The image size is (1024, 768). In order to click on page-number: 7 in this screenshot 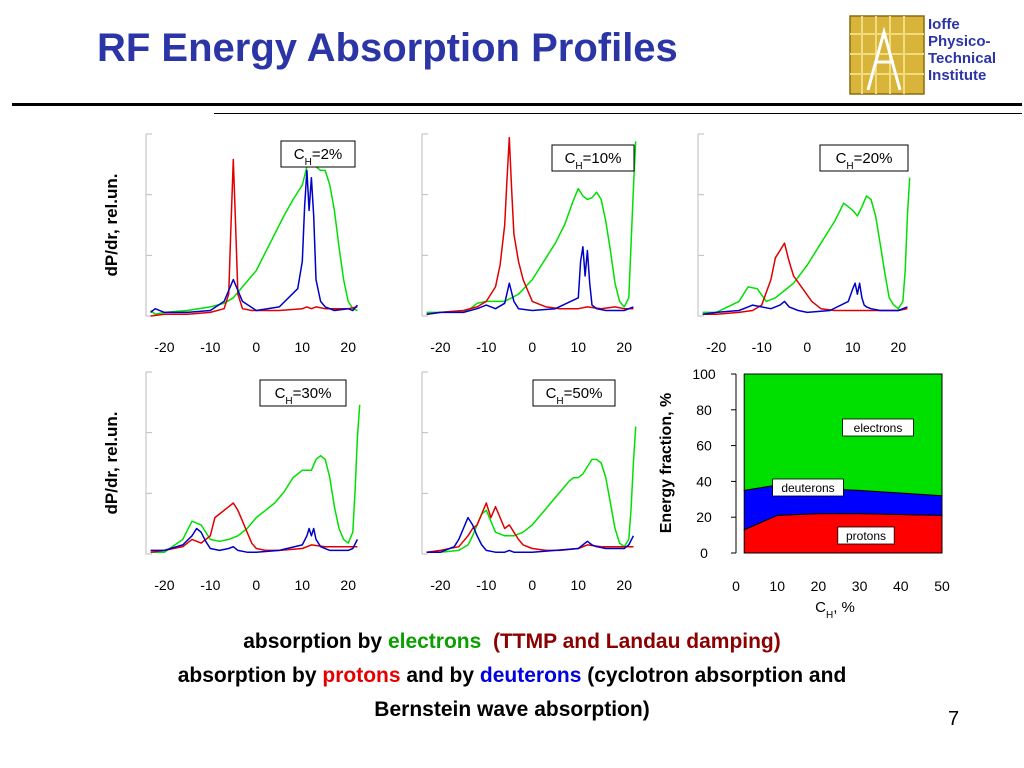, I will do `click(954, 719)`.